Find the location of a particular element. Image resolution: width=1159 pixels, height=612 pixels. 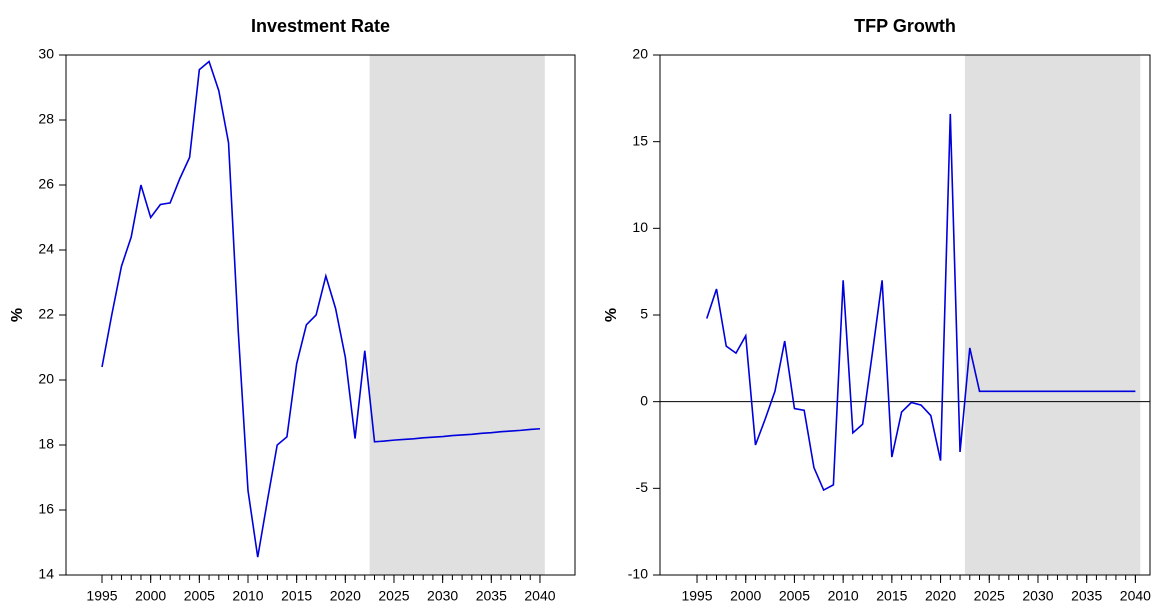

y-tick-label: 16 is located at coordinates (46, 509).